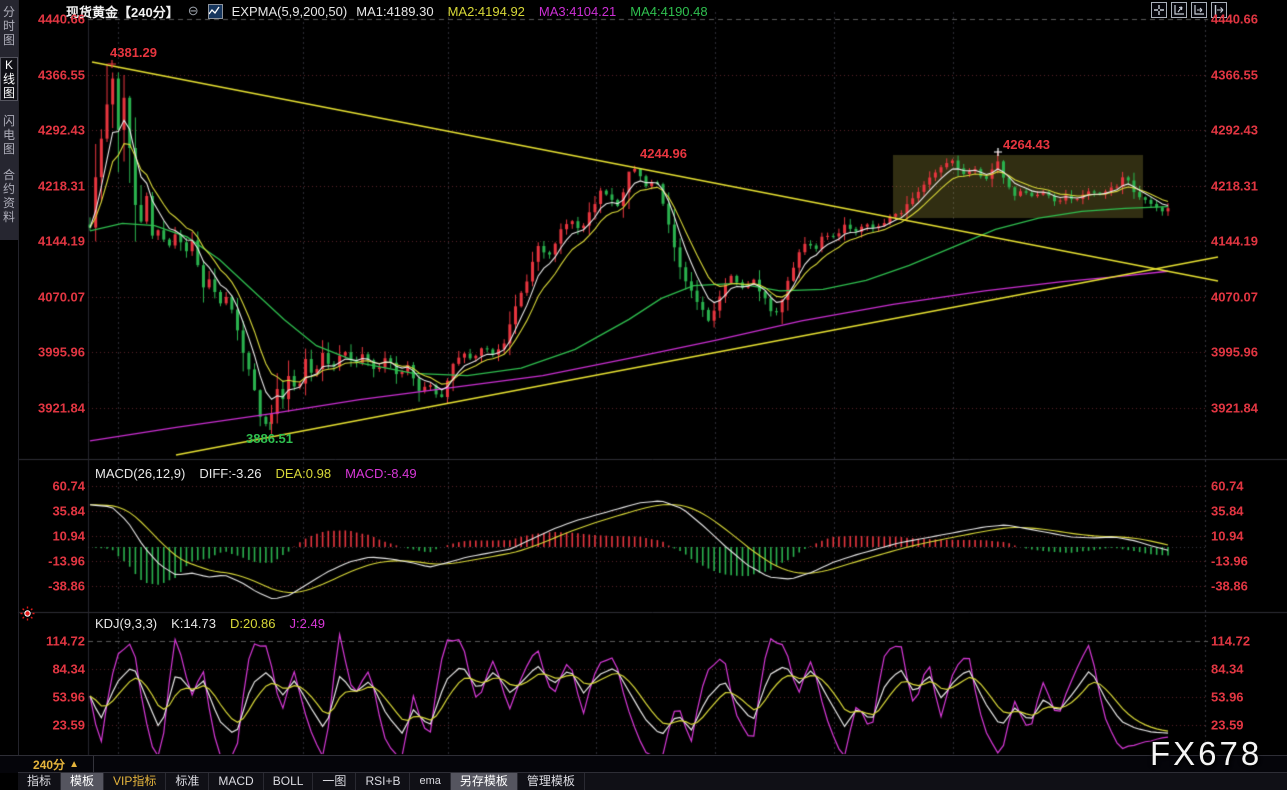 The width and height of the screenshot is (1287, 790). What do you see at coordinates (381, 473) in the screenshot?
I see `macd-macd-value: MACD:-8.49` at bounding box center [381, 473].